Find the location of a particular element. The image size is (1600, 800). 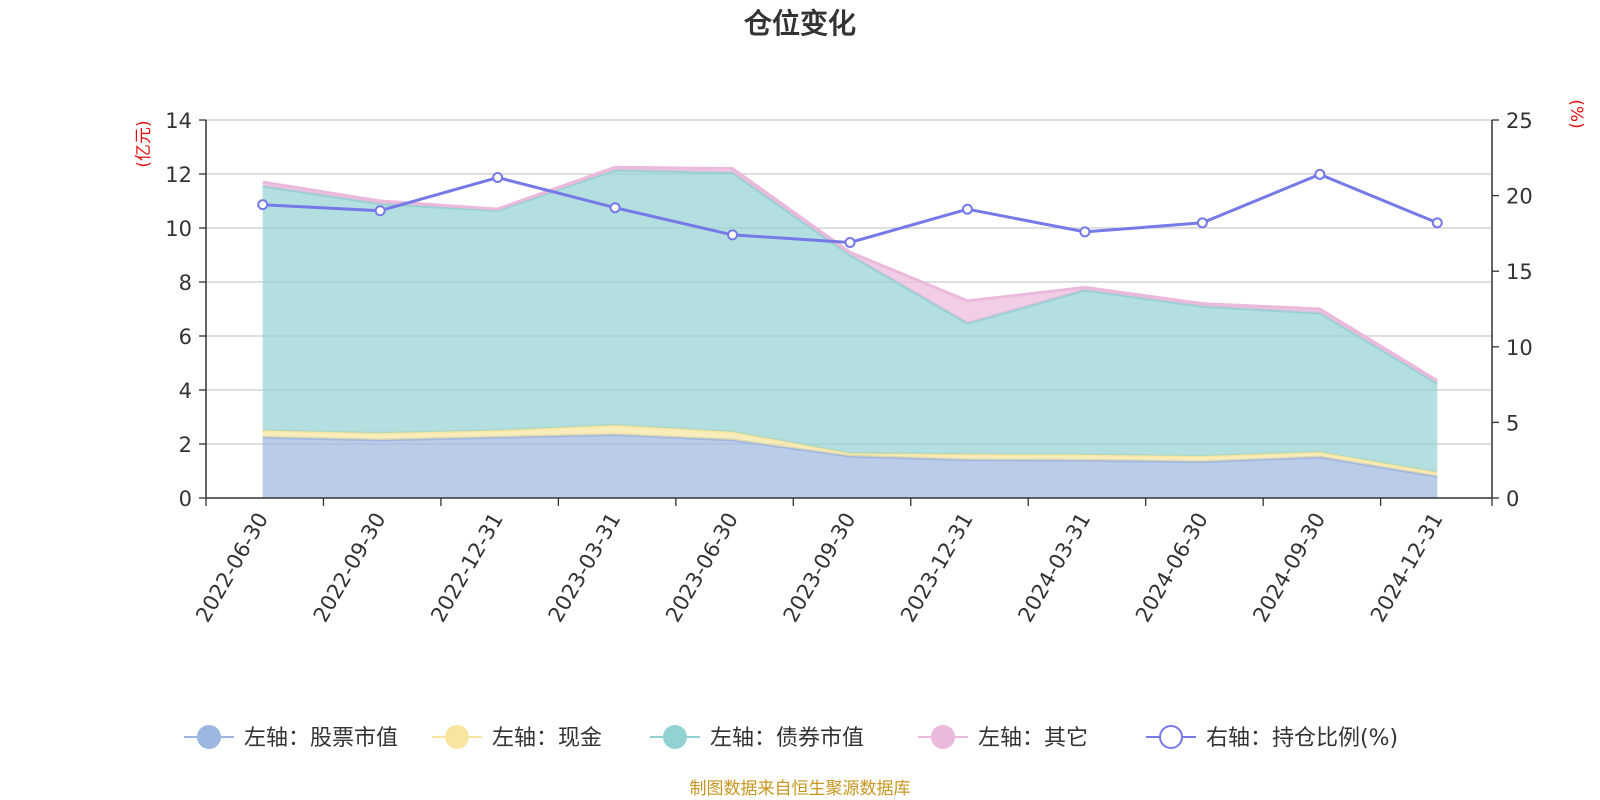

x-axis-tick-label: 2023-09-30 is located at coordinates (820, 568).